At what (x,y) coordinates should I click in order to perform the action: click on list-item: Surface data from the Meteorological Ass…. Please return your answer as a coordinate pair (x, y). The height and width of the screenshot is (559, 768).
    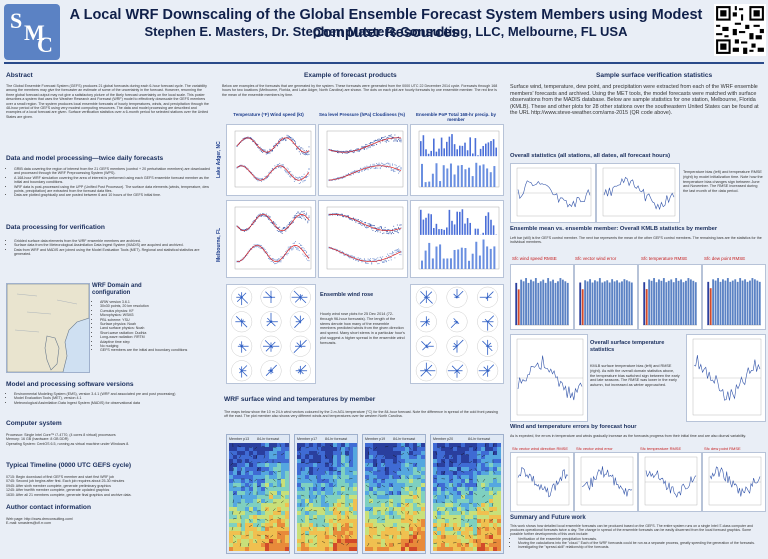
    Looking at the image, I should click on (112, 245).